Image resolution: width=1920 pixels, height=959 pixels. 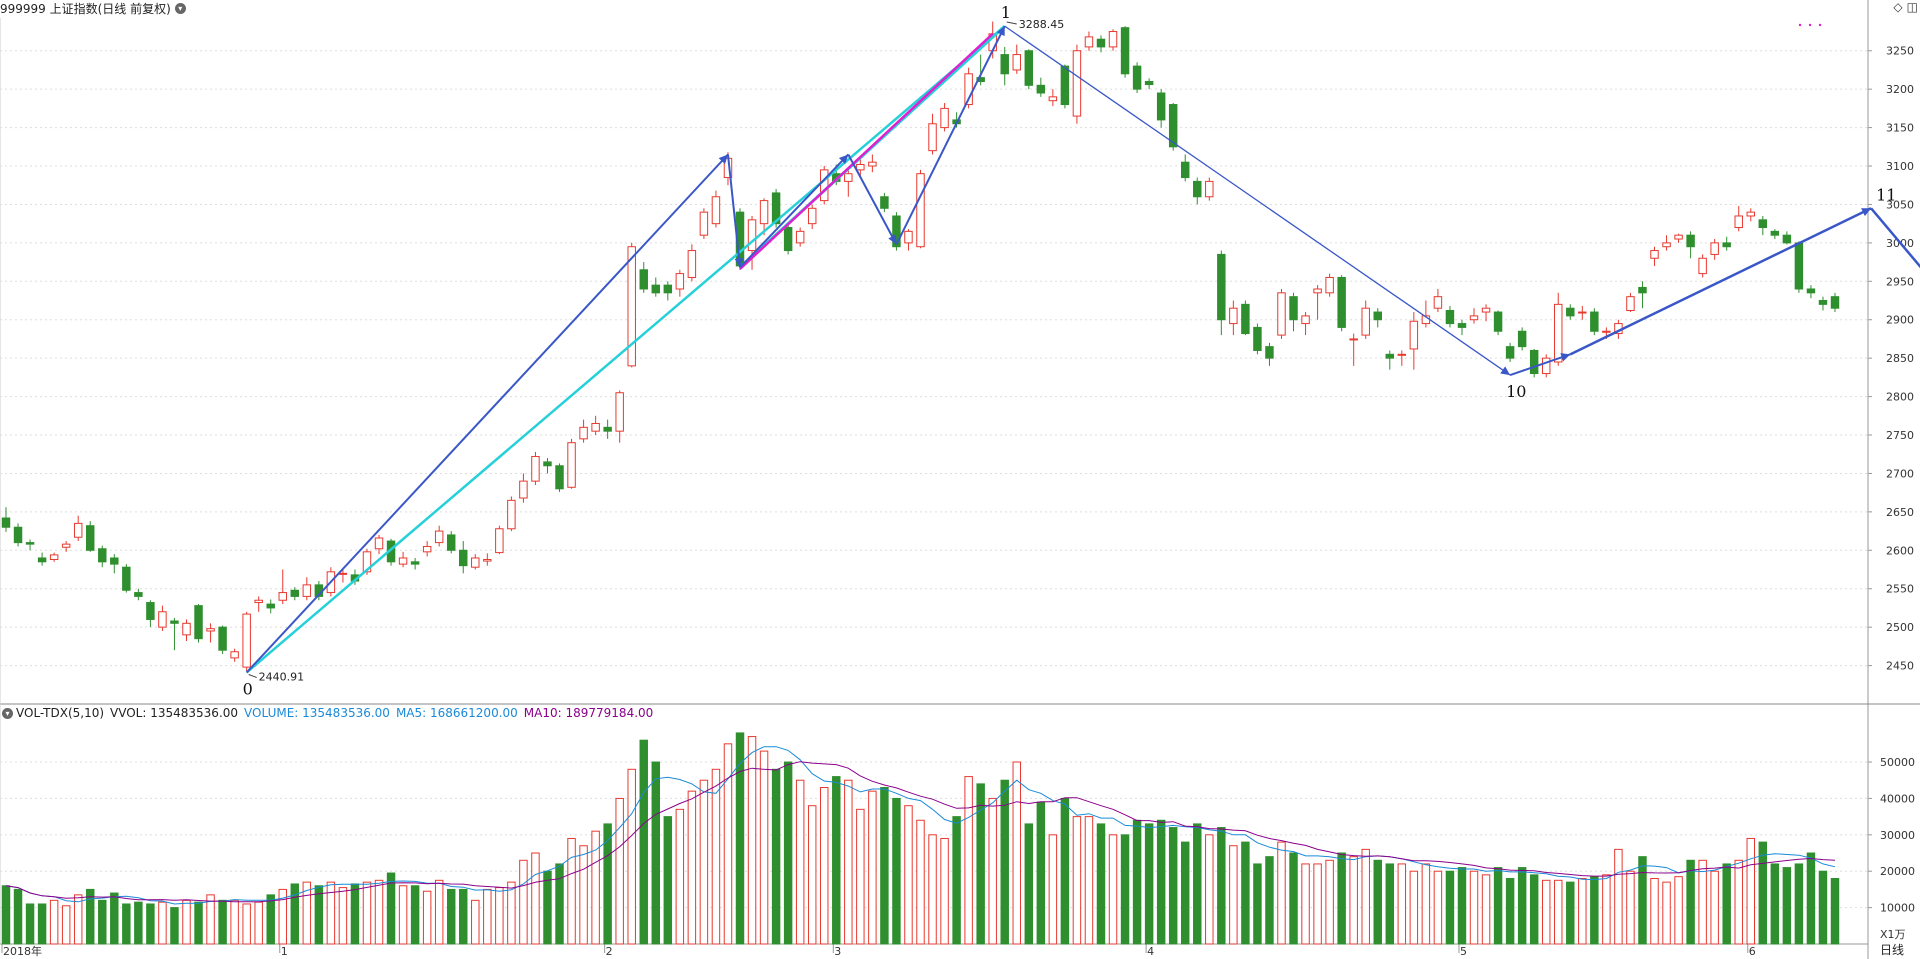 What do you see at coordinates (1898, 7) in the screenshot?
I see `diamond-icon: ◇` at bounding box center [1898, 7].